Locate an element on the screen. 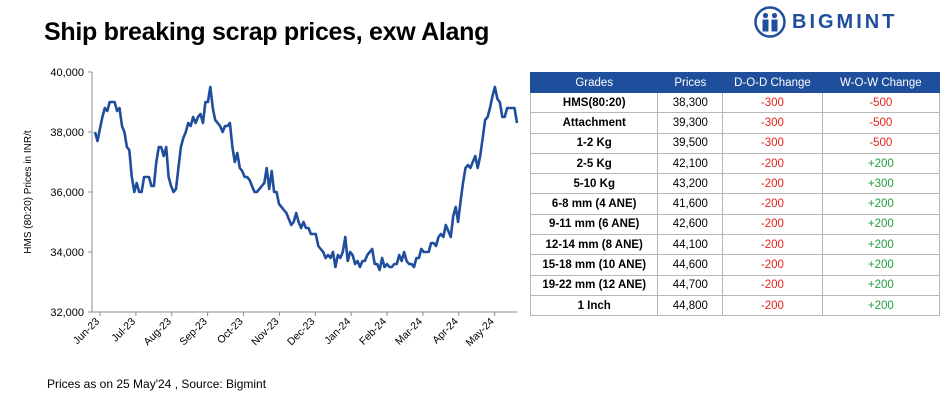 The image size is (940, 409). page-title: Ship breaking scrap prices, exw Alang is located at coordinates (267, 32).